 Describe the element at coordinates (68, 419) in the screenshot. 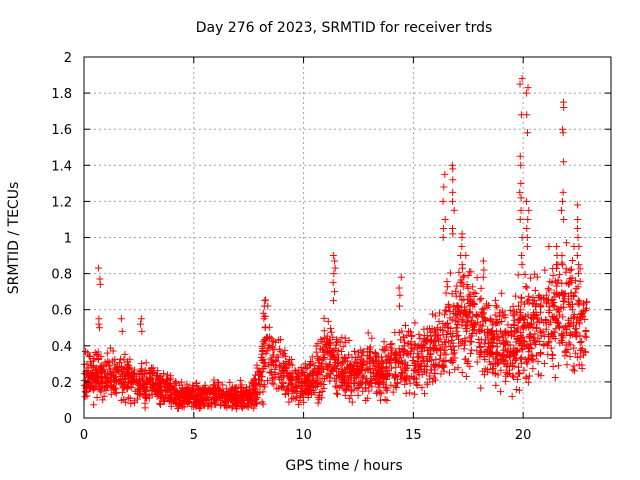

I see `y-tick-label: 0` at that location.